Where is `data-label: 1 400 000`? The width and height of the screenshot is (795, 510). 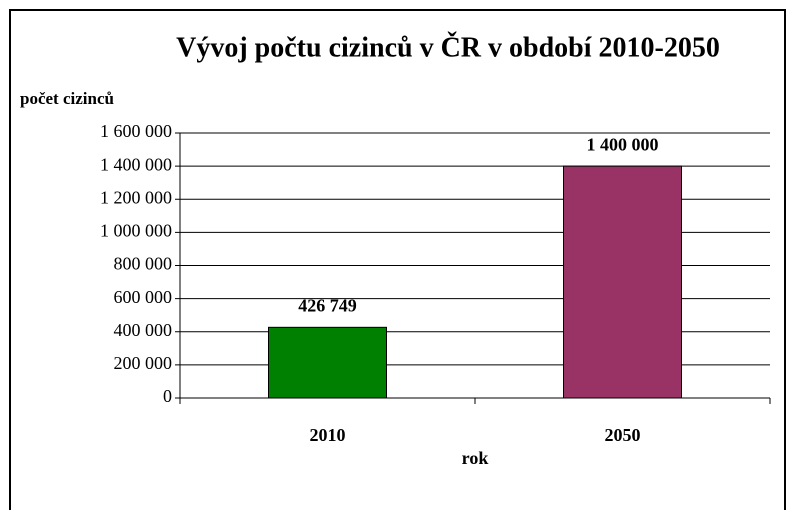 data-label: 1 400 000 is located at coordinates (623, 144).